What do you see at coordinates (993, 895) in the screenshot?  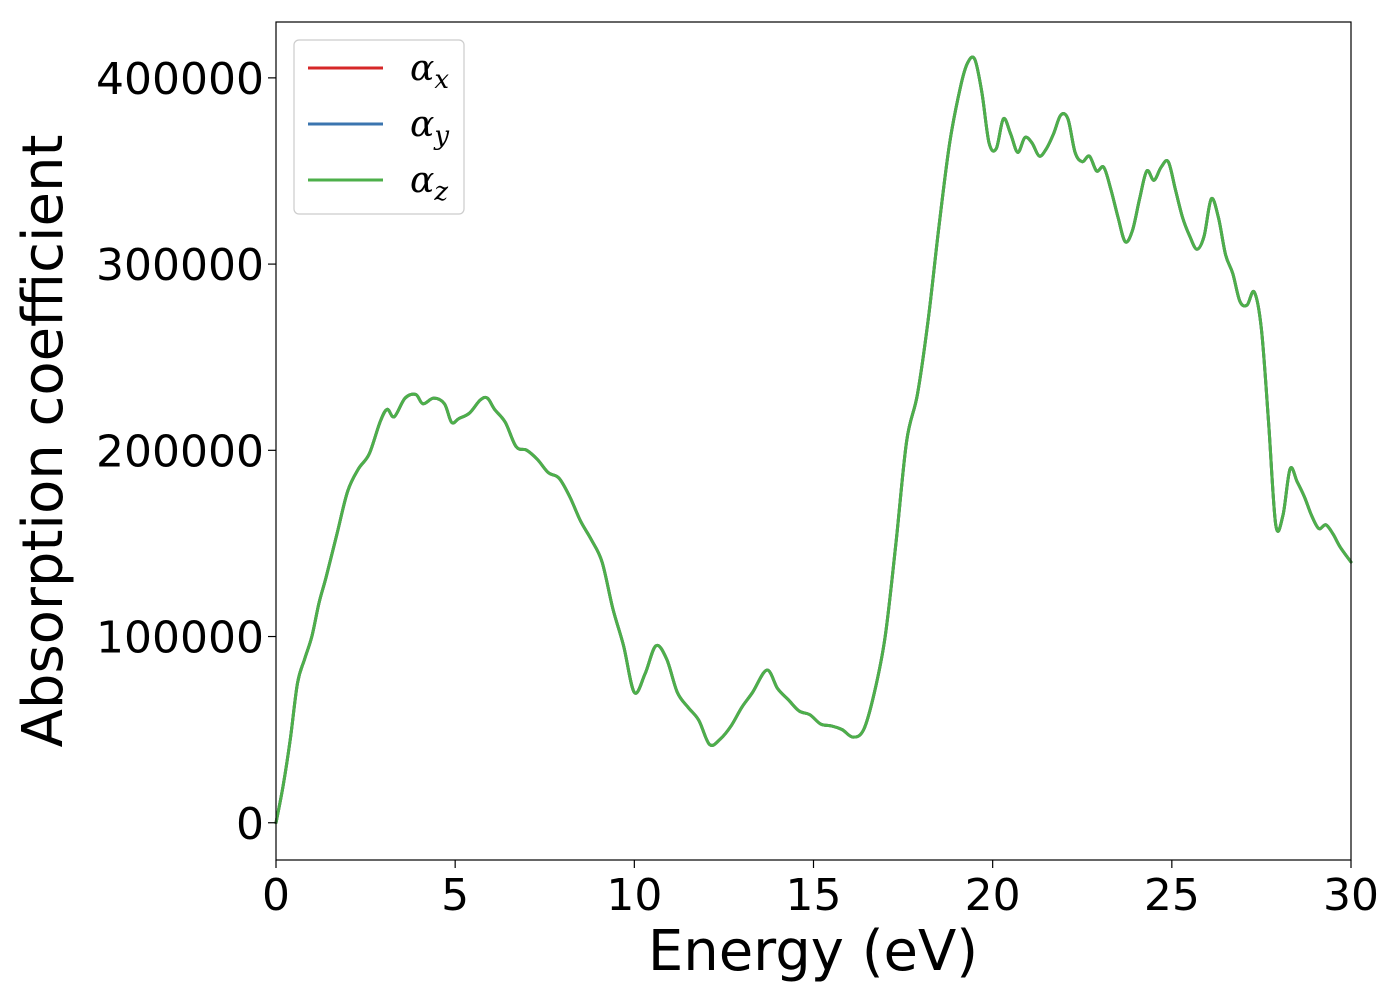 I see `x-tick-label: 20` at bounding box center [993, 895].